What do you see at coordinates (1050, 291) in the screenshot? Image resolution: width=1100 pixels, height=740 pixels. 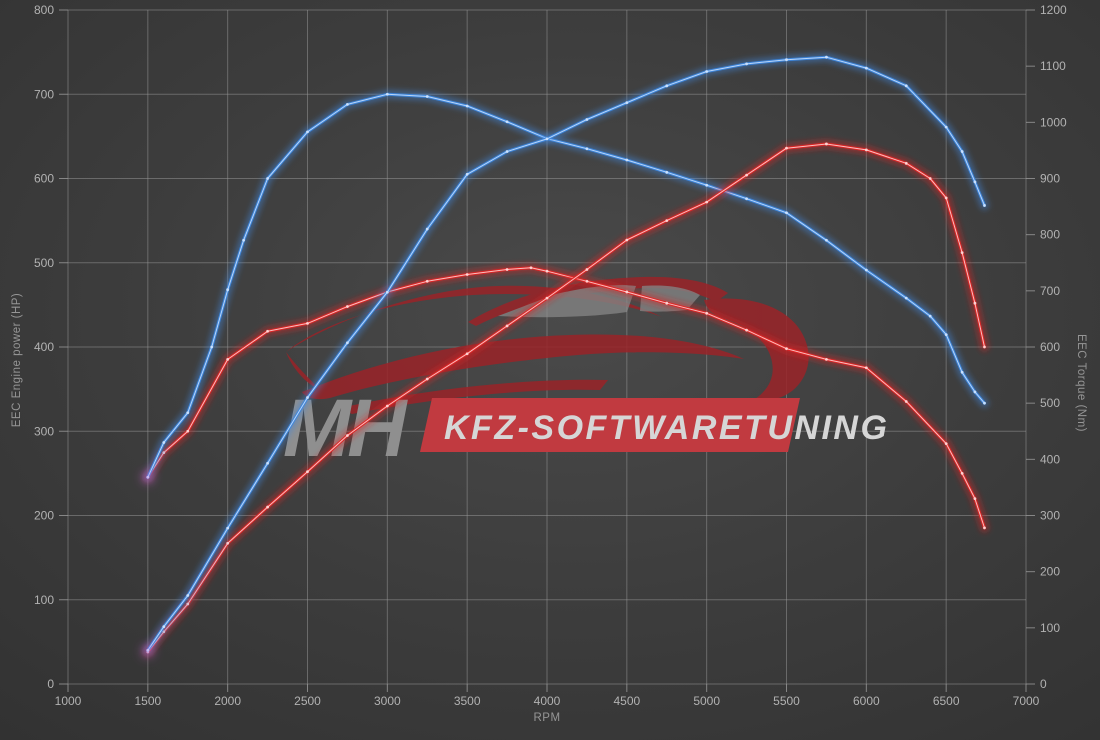 I see `right-tick-label: 700` at bounding box center [1050, 291].